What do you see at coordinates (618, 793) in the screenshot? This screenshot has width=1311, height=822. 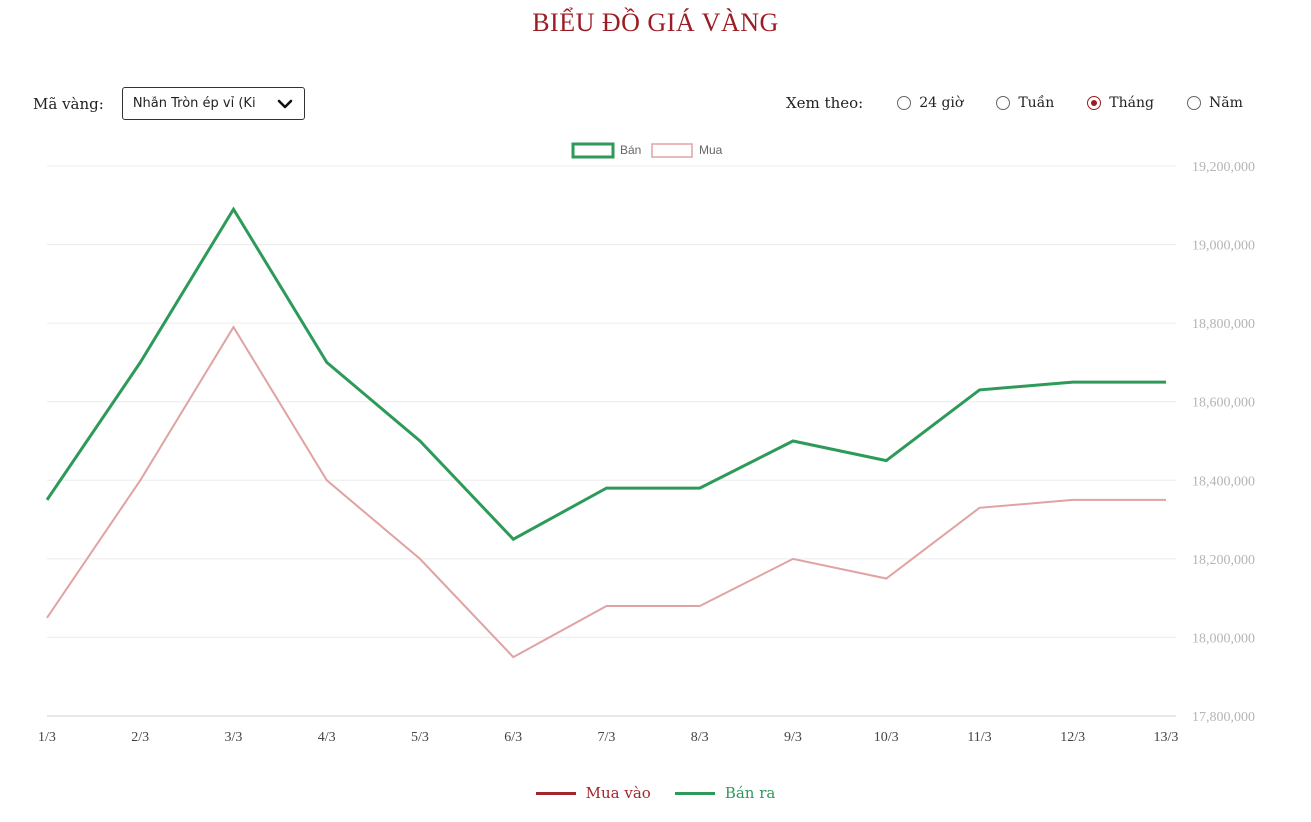 I see `legend-buy-label: Mua vào` at bounding box center [618, 793].